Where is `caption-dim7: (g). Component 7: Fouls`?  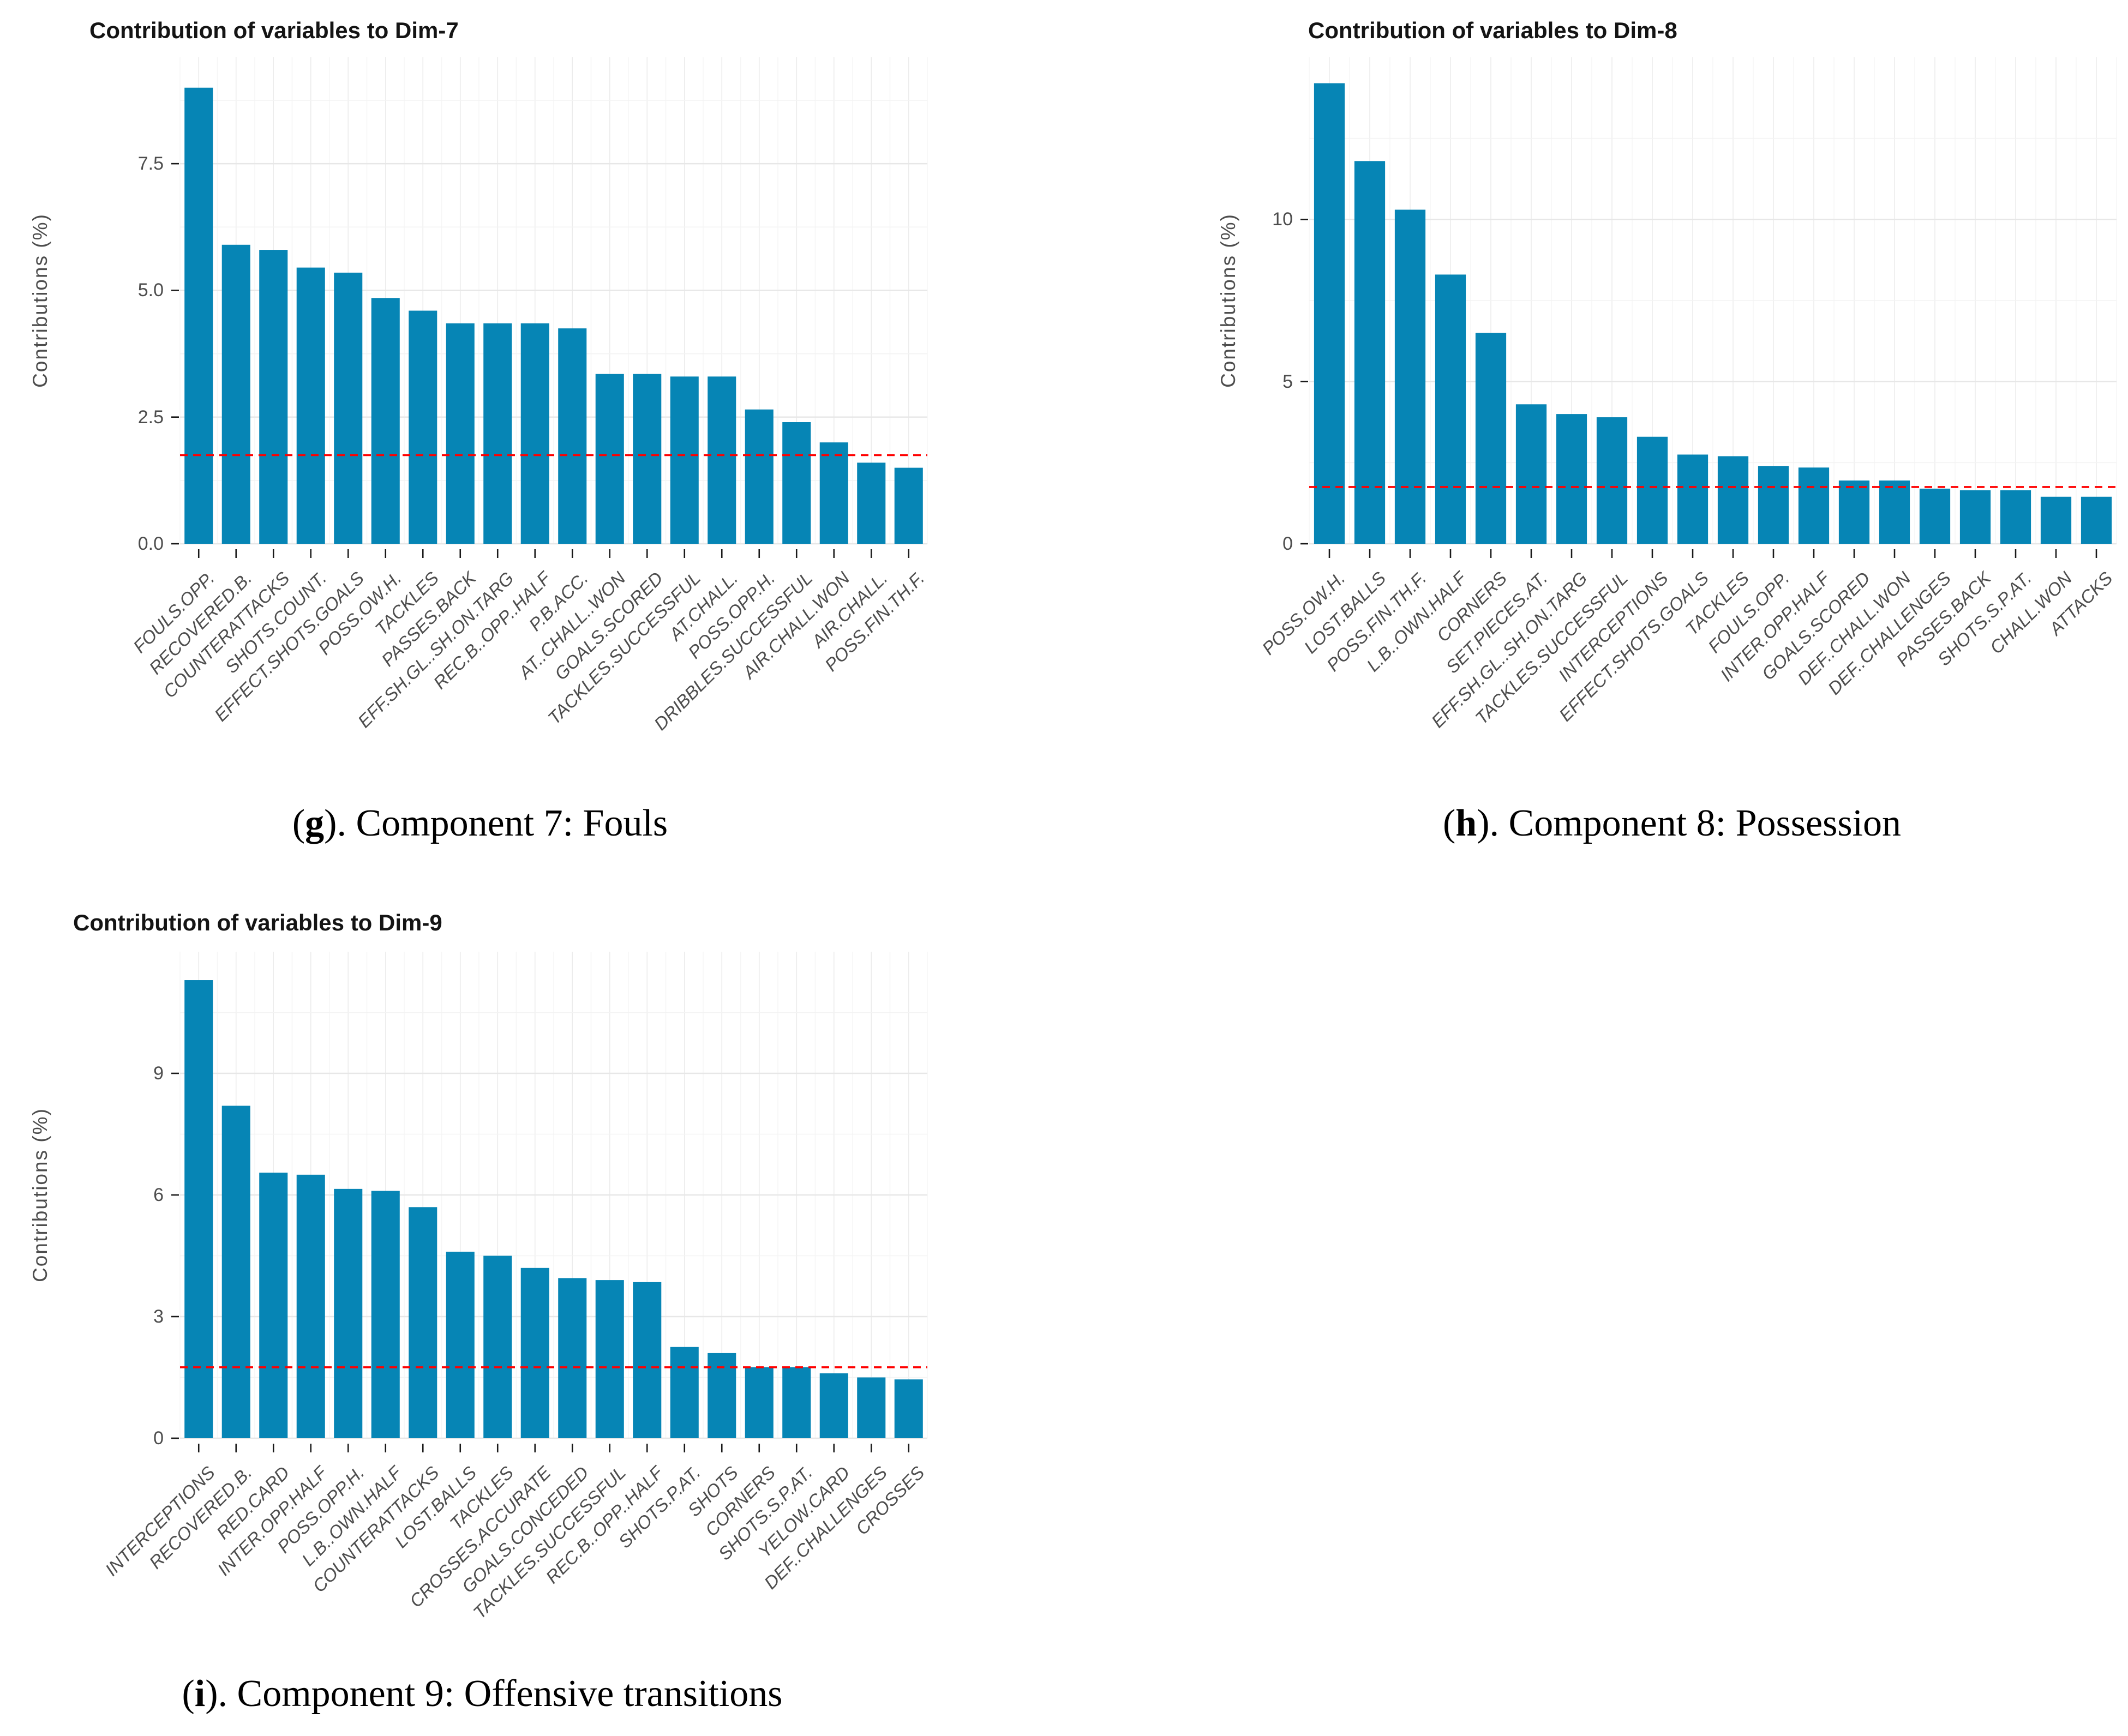
caption-dim7: (g). Component 7: Fouls is located at coordinates (480, 823).